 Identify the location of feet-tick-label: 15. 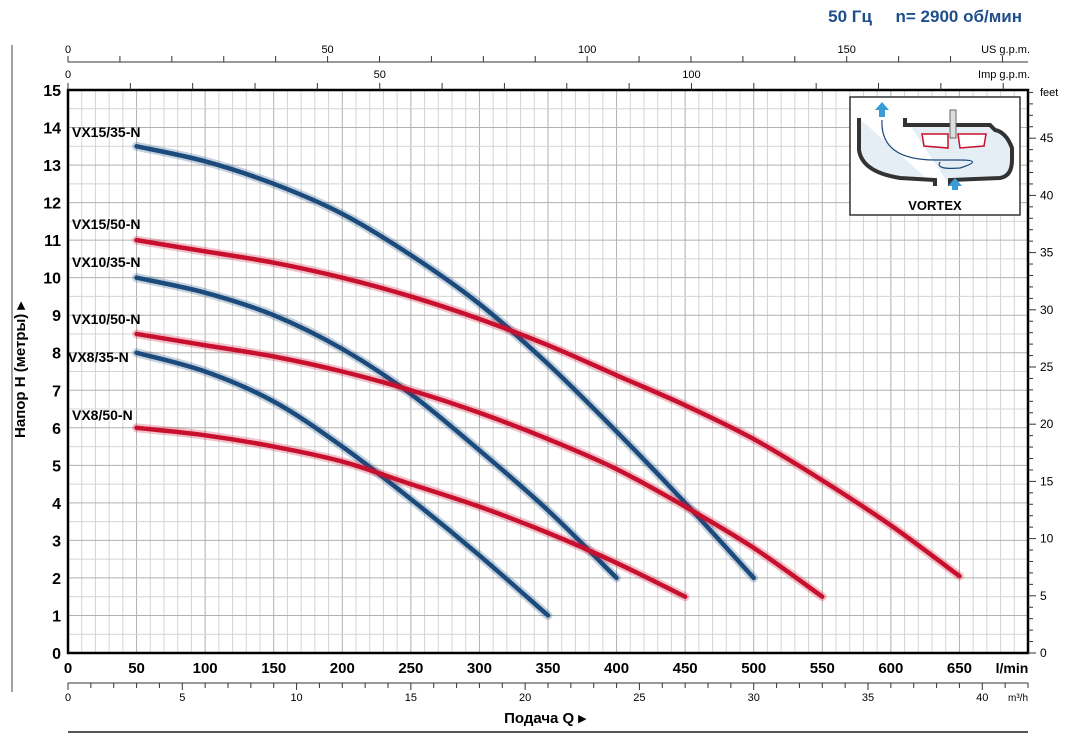
(1047, 481).